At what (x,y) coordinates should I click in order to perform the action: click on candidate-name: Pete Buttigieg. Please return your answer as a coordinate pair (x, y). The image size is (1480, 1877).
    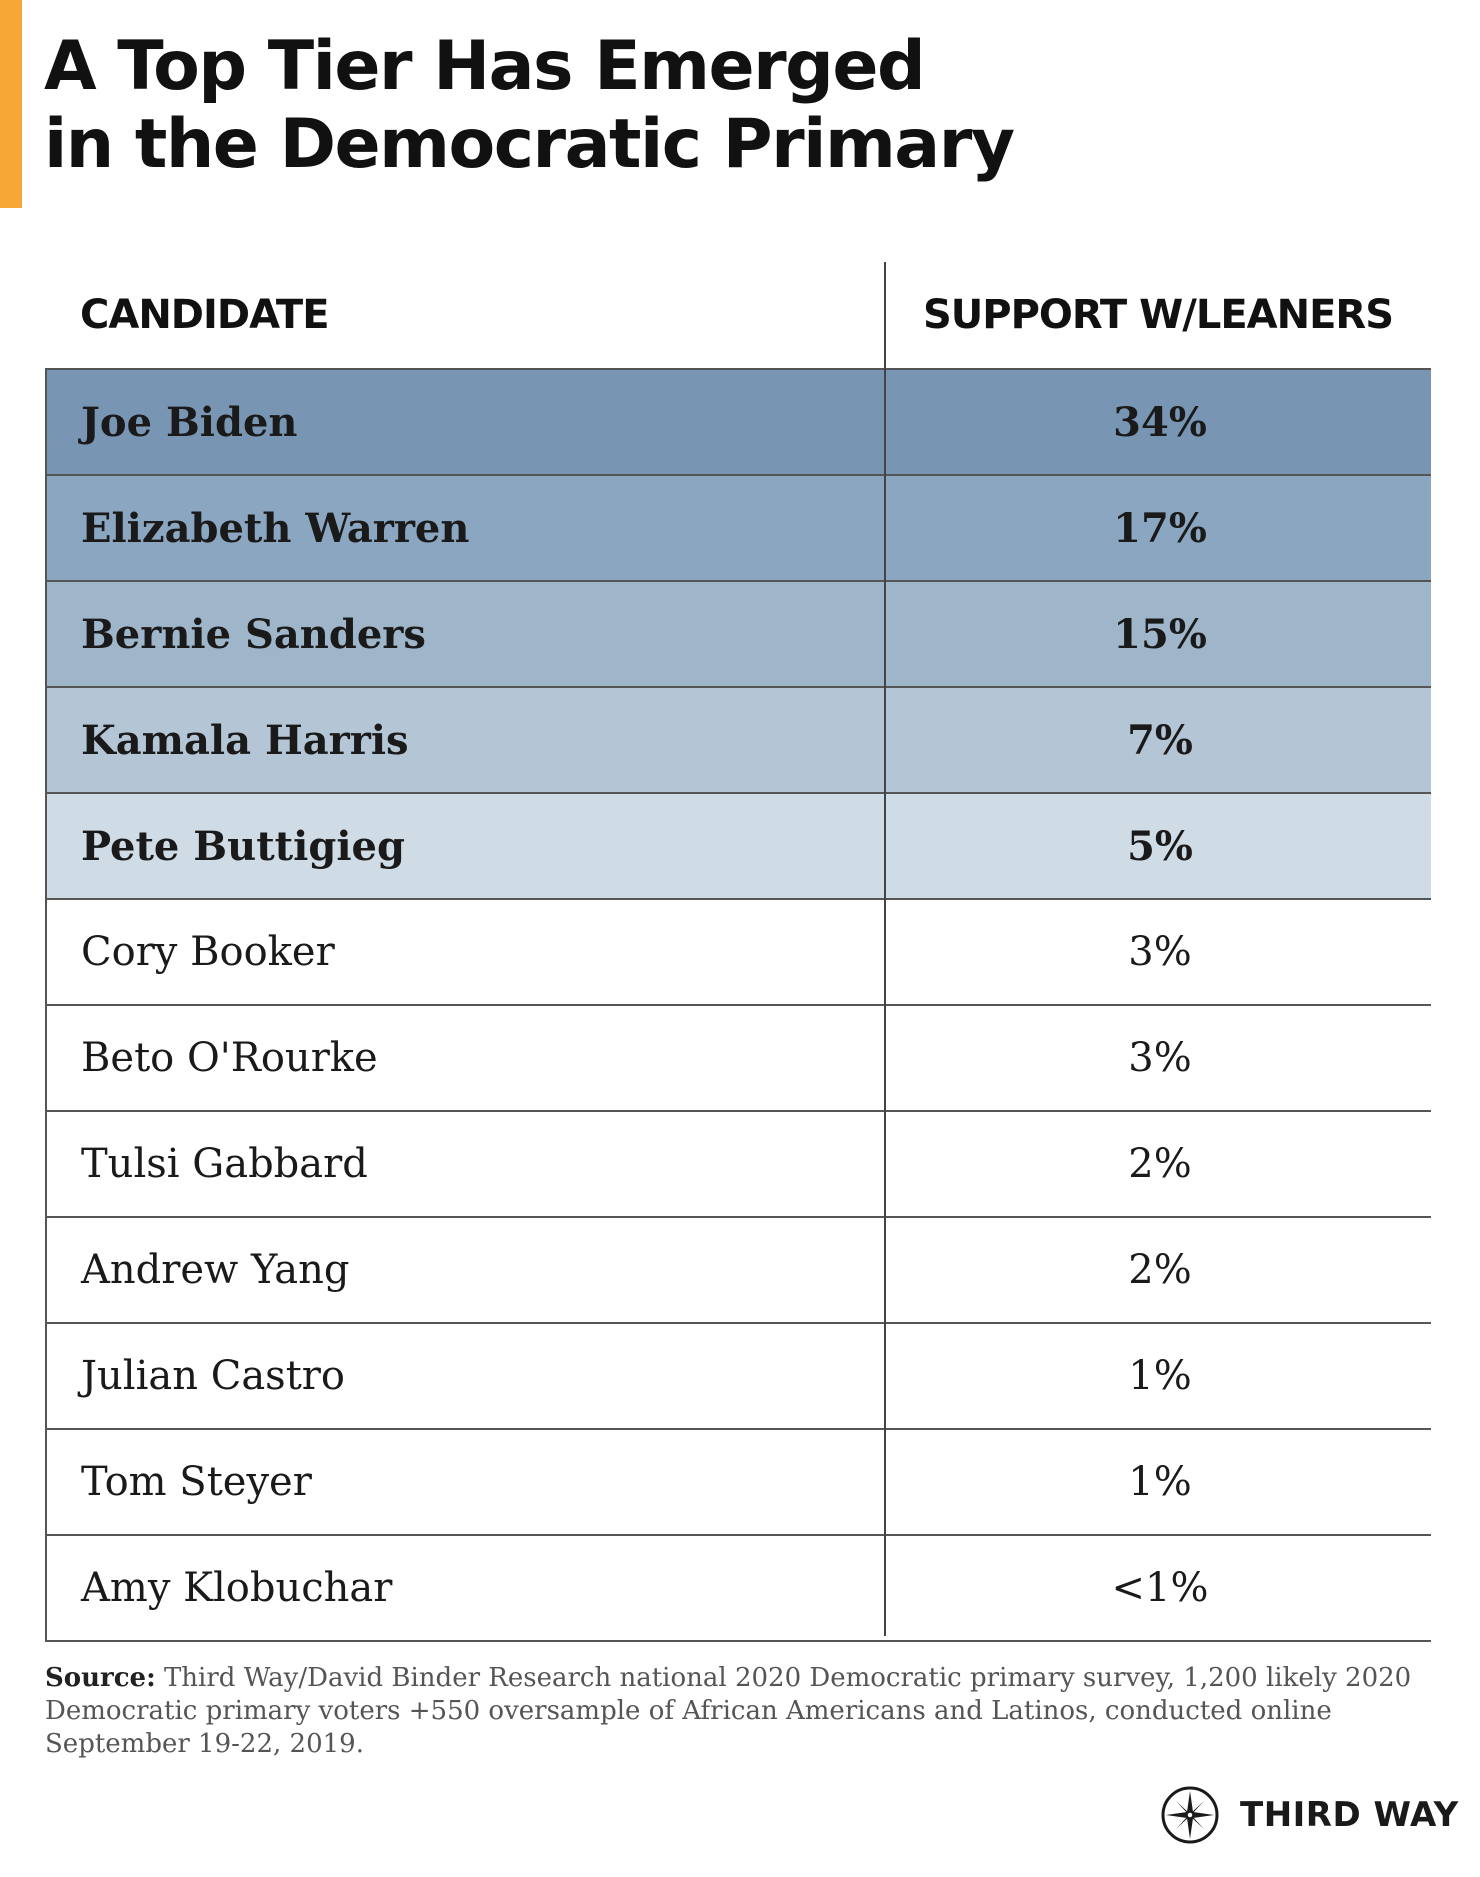
    Looking at the image, I should click on (243, 846).